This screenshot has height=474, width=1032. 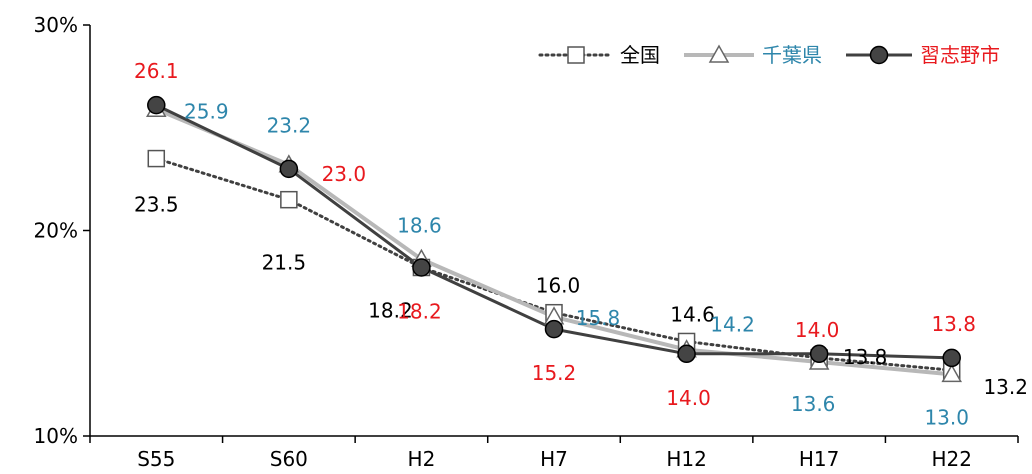 What do you see at coordinates (390, 310) in the screenshot?
I see `data-label-0: 18.2` at bounding box center [390, 310].